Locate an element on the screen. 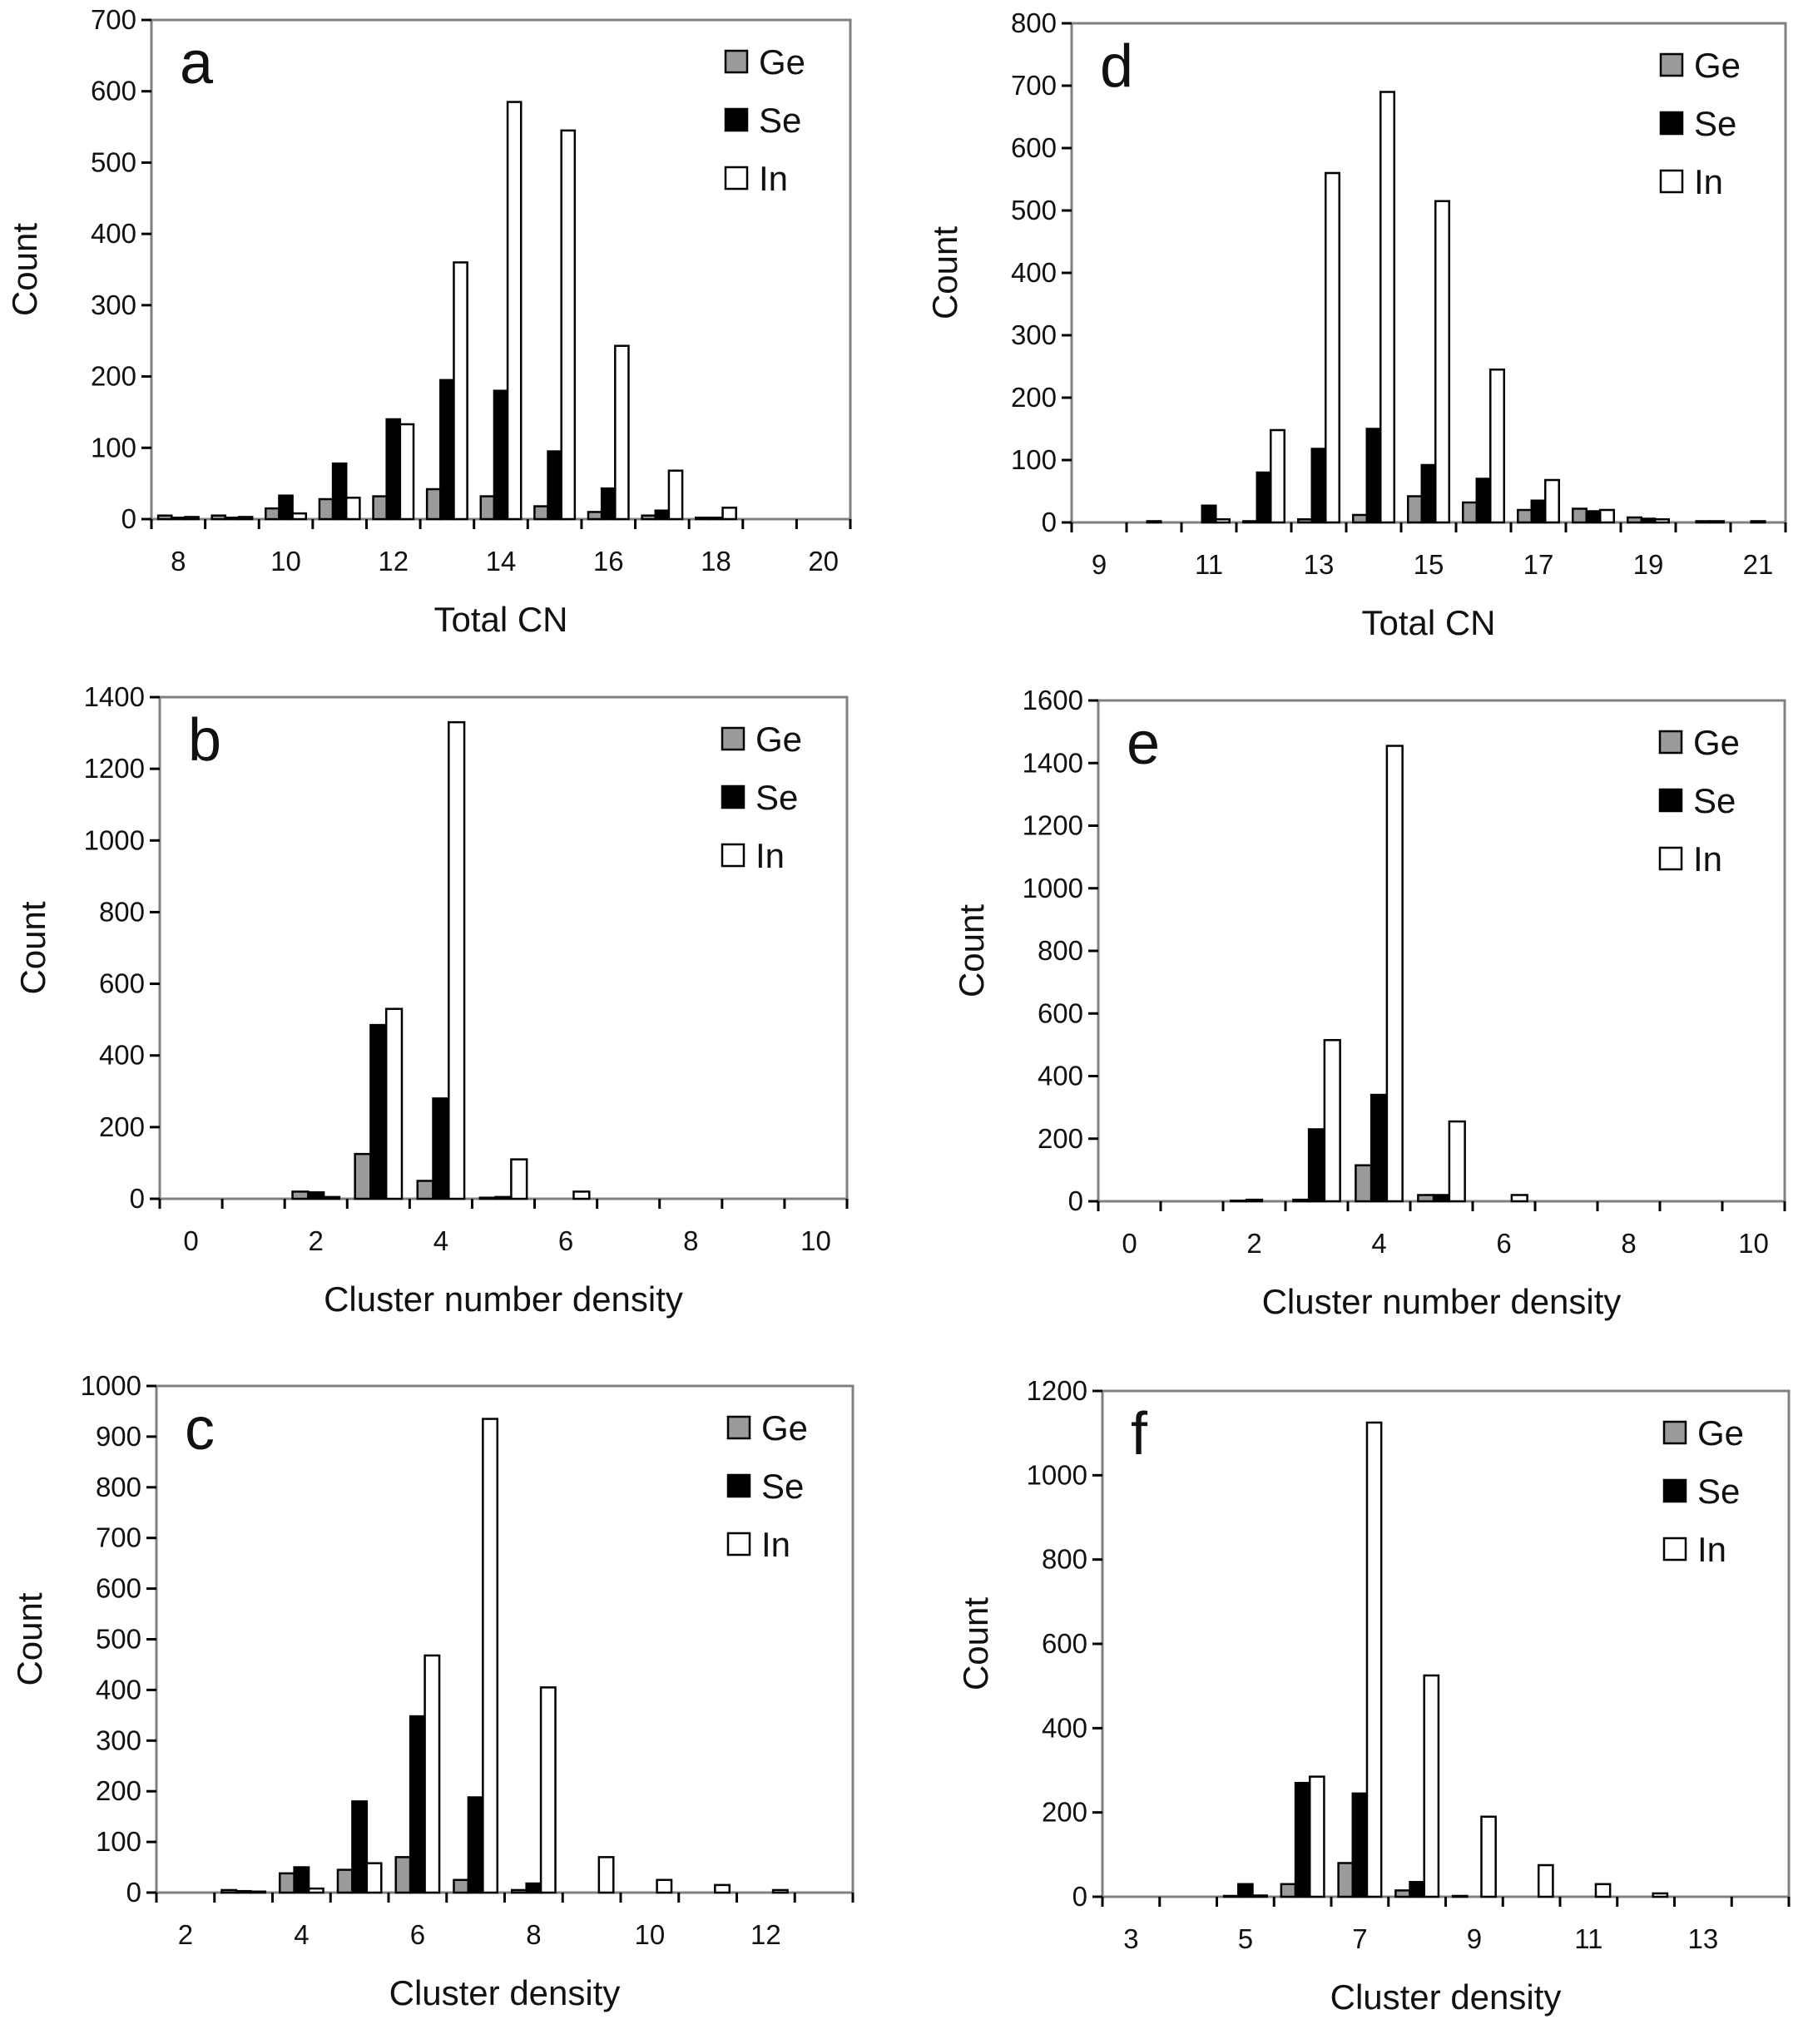 This screenshot has width=1803, height=2044. x-tick-label: 0 is located at coordinates (1130, 1243).